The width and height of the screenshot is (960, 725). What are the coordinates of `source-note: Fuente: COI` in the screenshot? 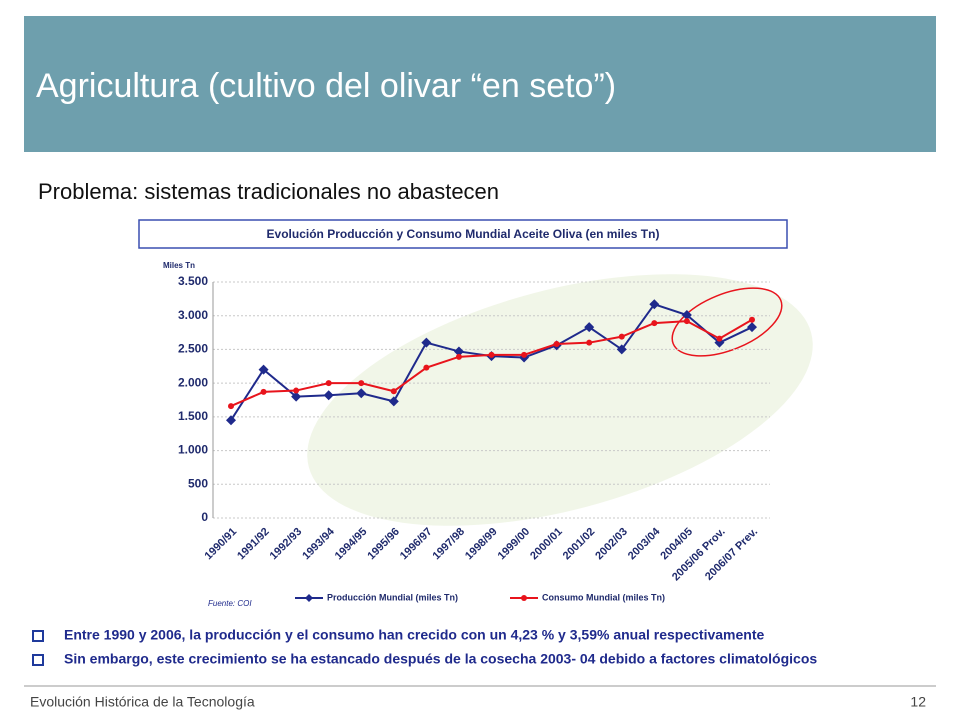 It's located at (230, 603).